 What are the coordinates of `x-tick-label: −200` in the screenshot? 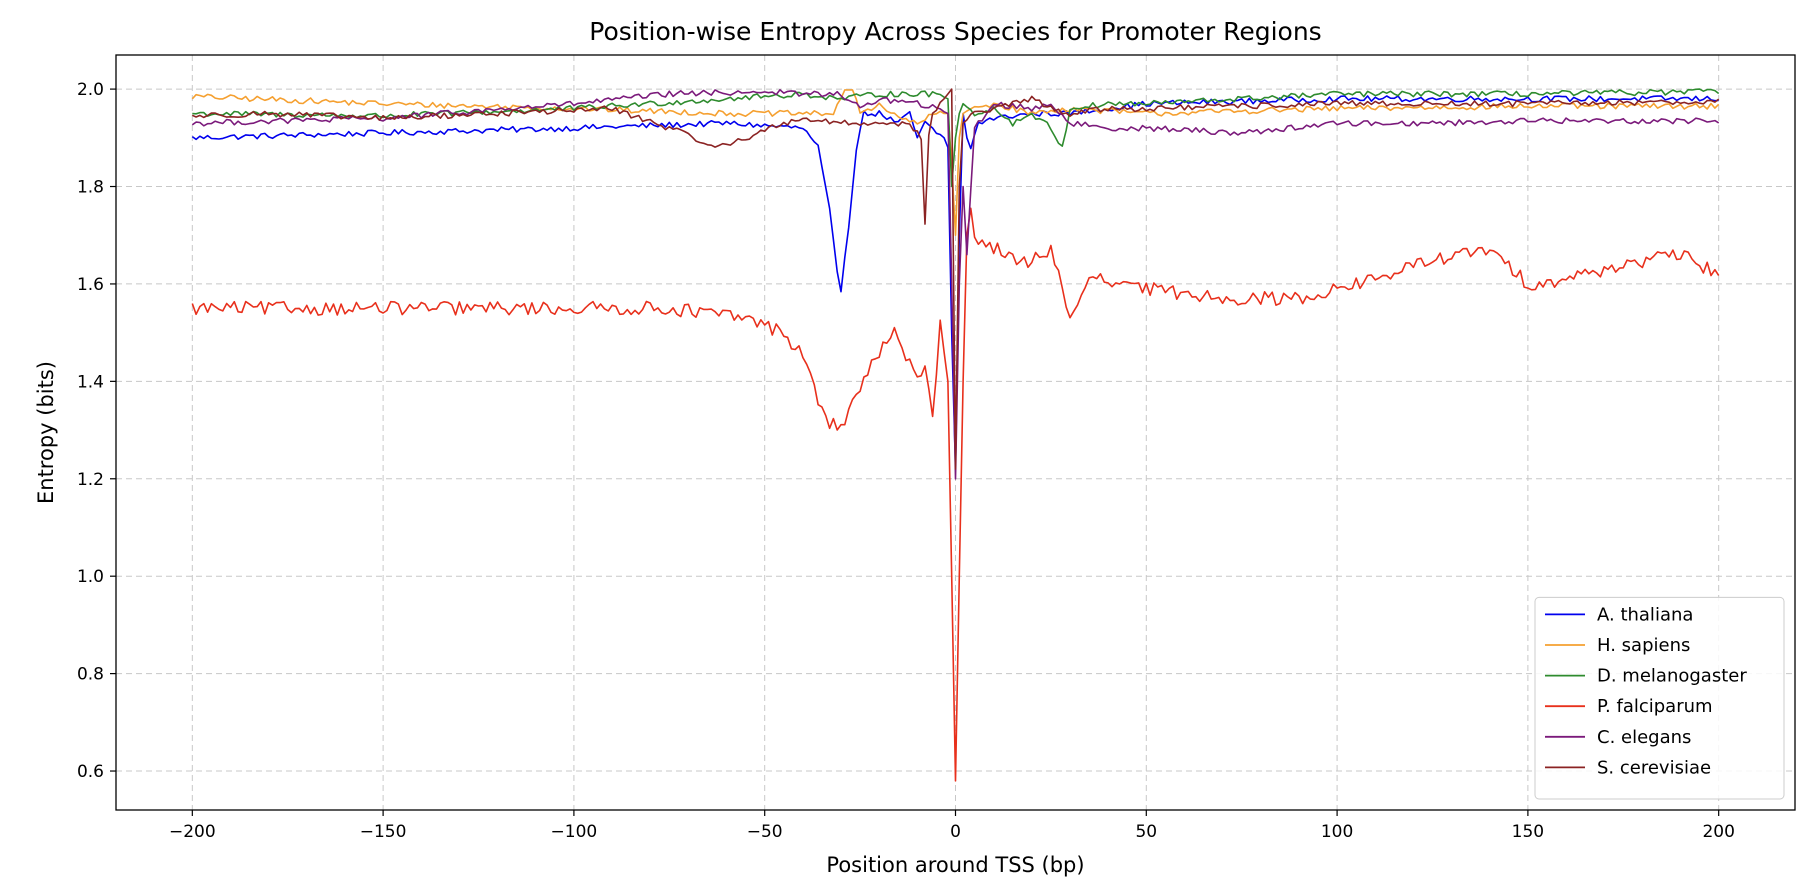 It's located at (192, 832).